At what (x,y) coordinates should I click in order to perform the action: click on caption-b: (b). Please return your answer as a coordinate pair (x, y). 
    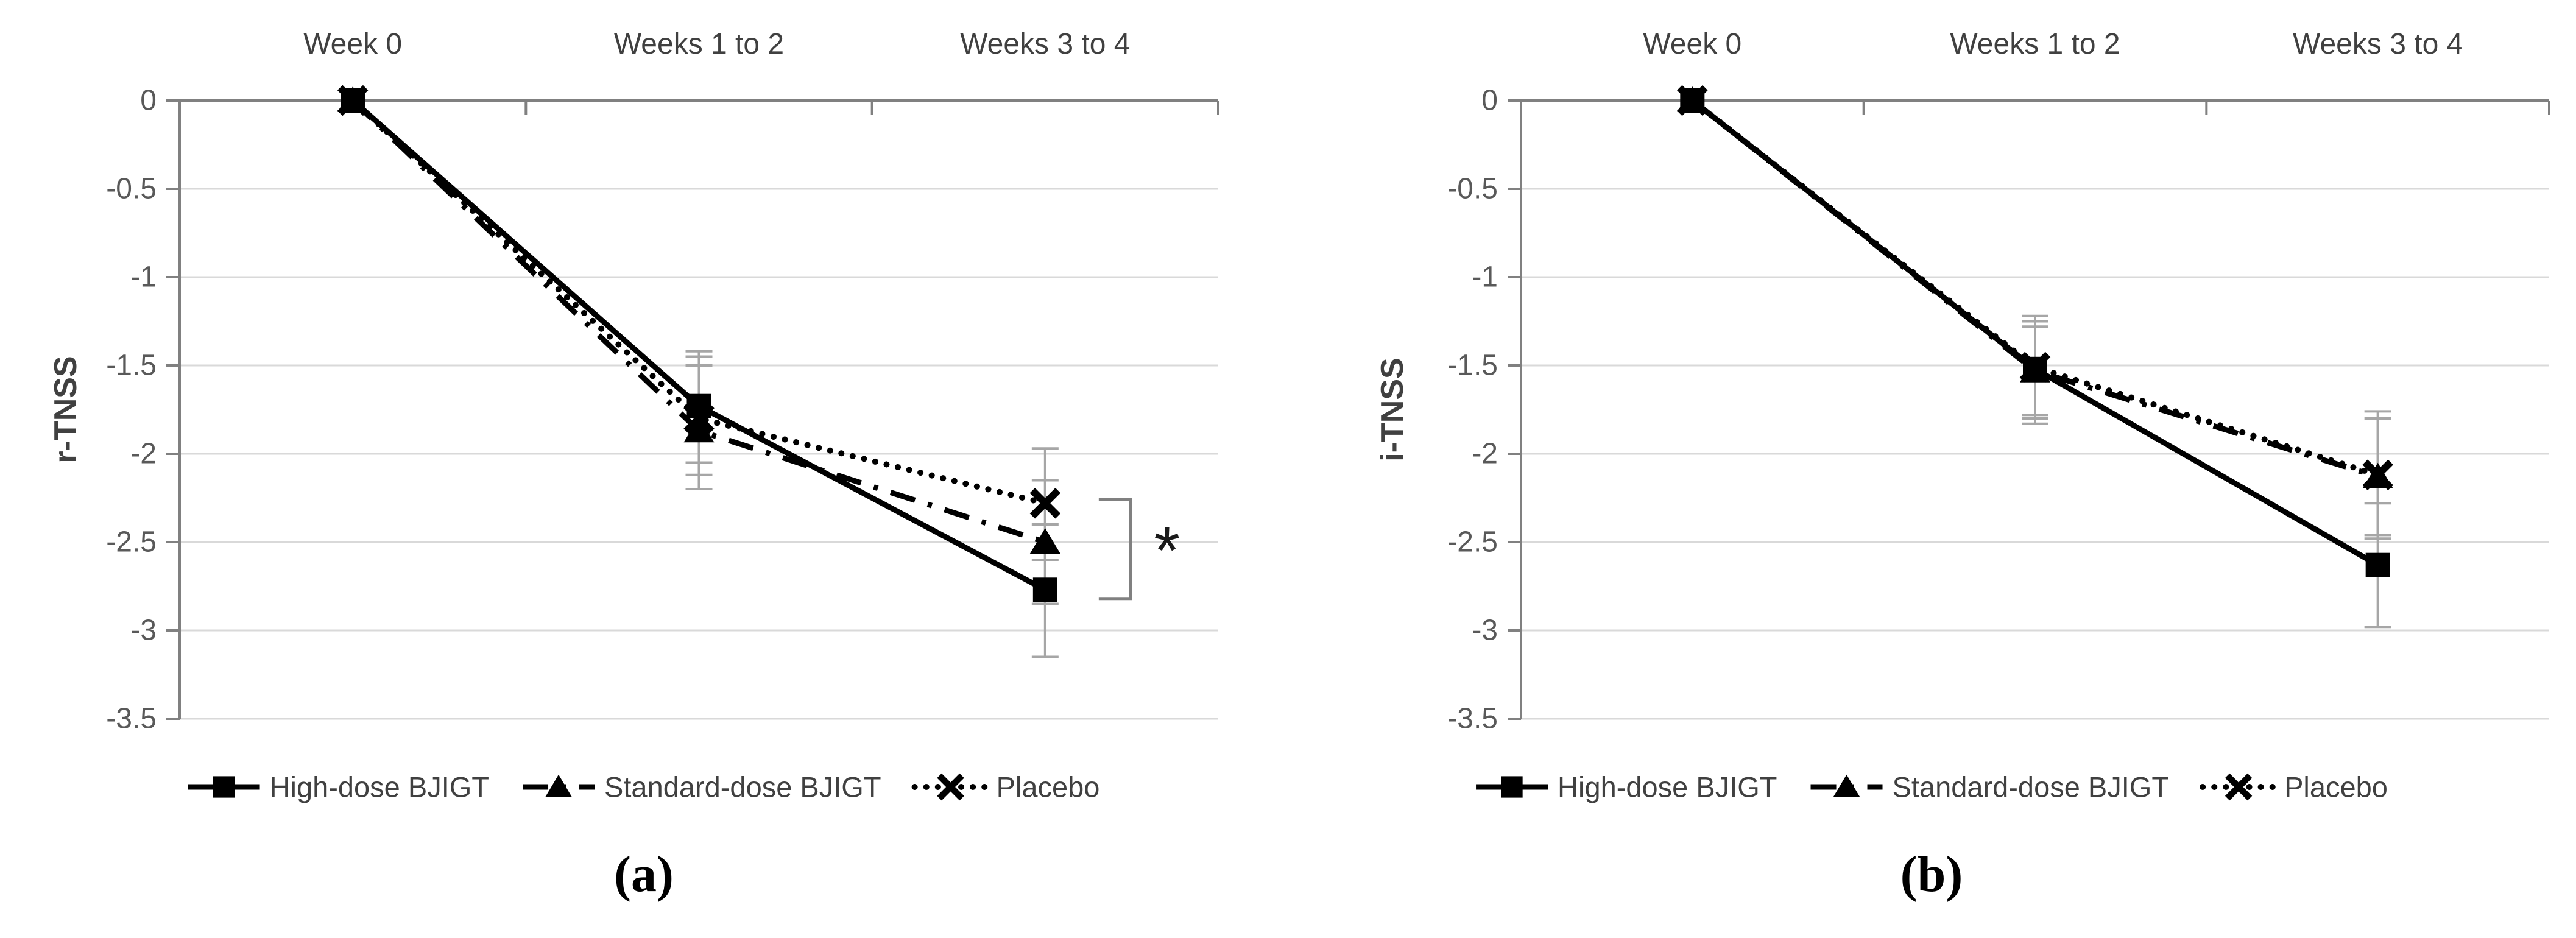
    Looking at the image, I should click on (1931, 875).